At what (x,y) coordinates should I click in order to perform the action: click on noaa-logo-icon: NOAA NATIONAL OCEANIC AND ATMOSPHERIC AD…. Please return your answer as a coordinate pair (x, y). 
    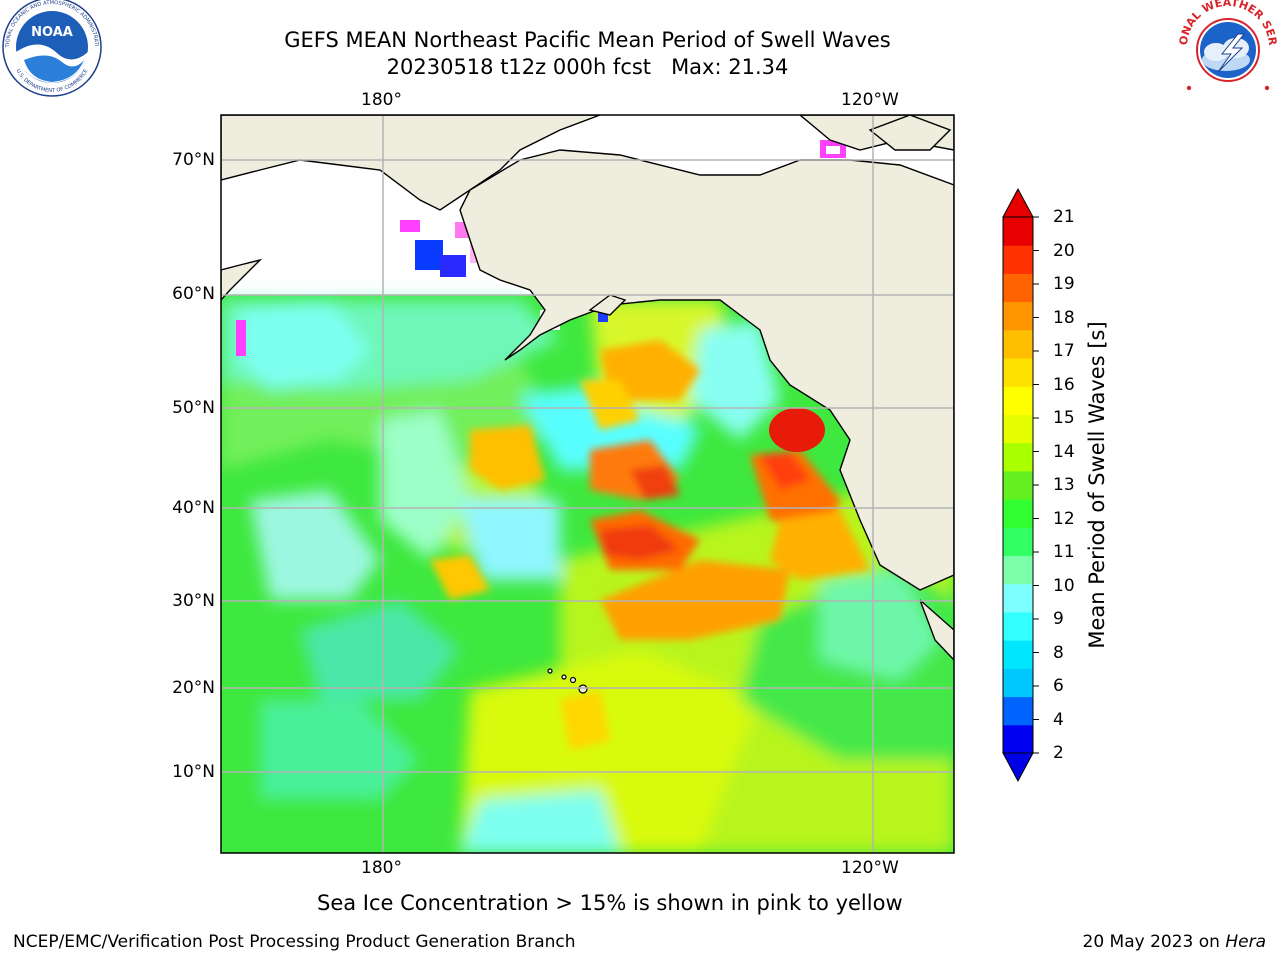
    Looking at the image, I should click on (51, 48).